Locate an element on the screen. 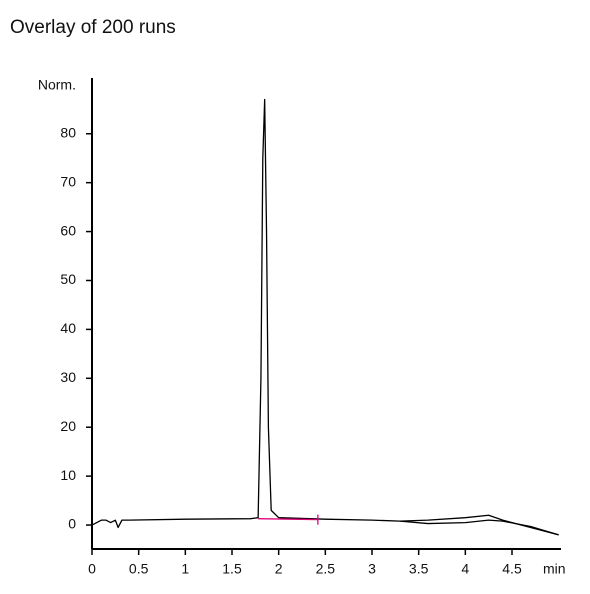  y-tick-label: 20 is located at coordinates (68, 426).